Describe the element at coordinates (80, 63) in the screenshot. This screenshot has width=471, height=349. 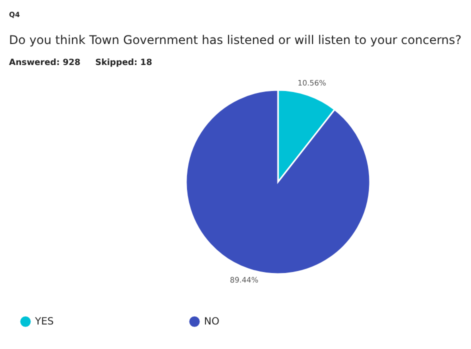
I see `chart-subtitle: Answered: 928 Skipped: 18` at that location.